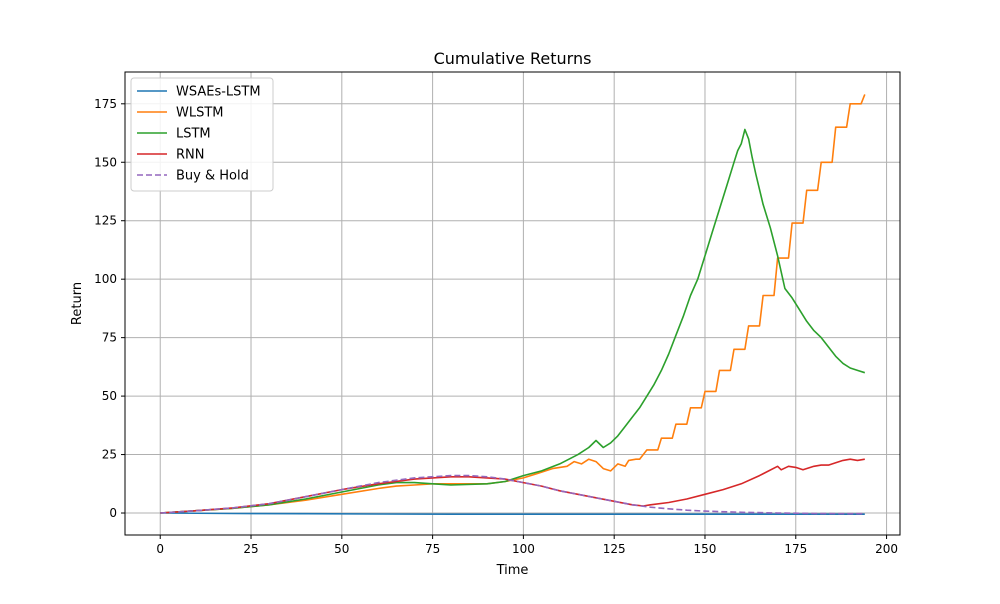  What do you see at coordinates (105, 221) in the screenshot?
I see `y-tick-label: 125` at bounding box center [105, 221].